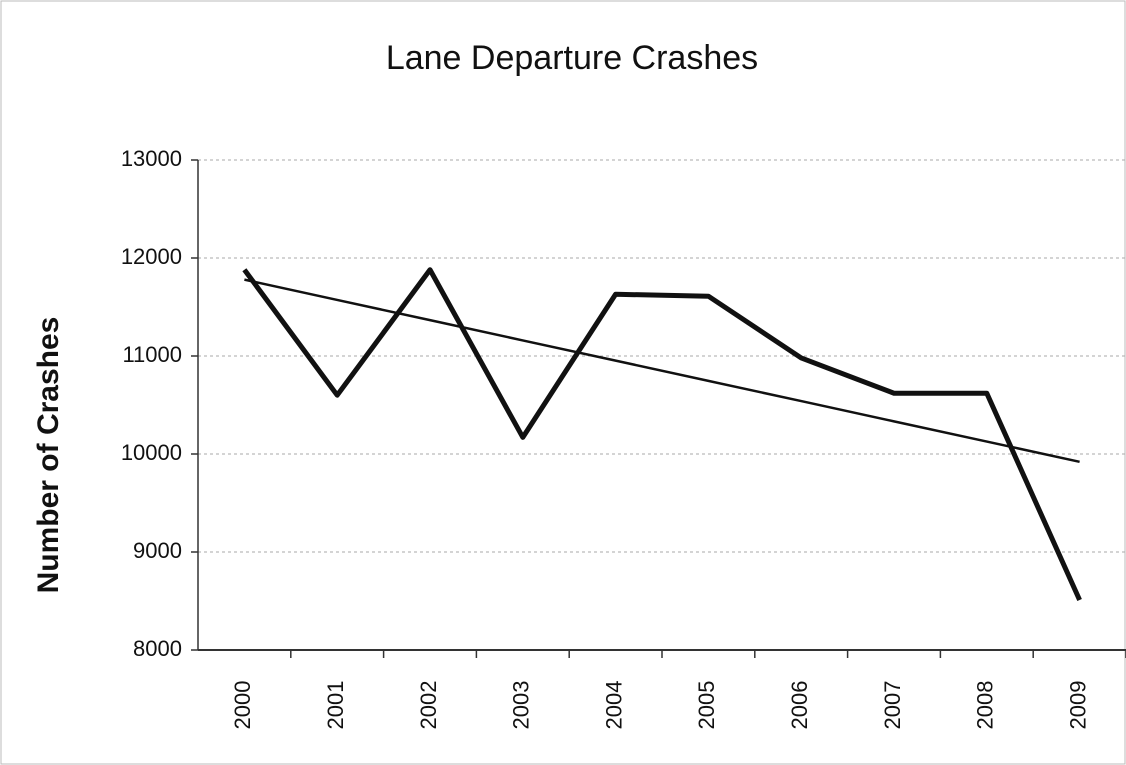  I want to click on y-axis-label: Number of Crashes, so click(48, 455).